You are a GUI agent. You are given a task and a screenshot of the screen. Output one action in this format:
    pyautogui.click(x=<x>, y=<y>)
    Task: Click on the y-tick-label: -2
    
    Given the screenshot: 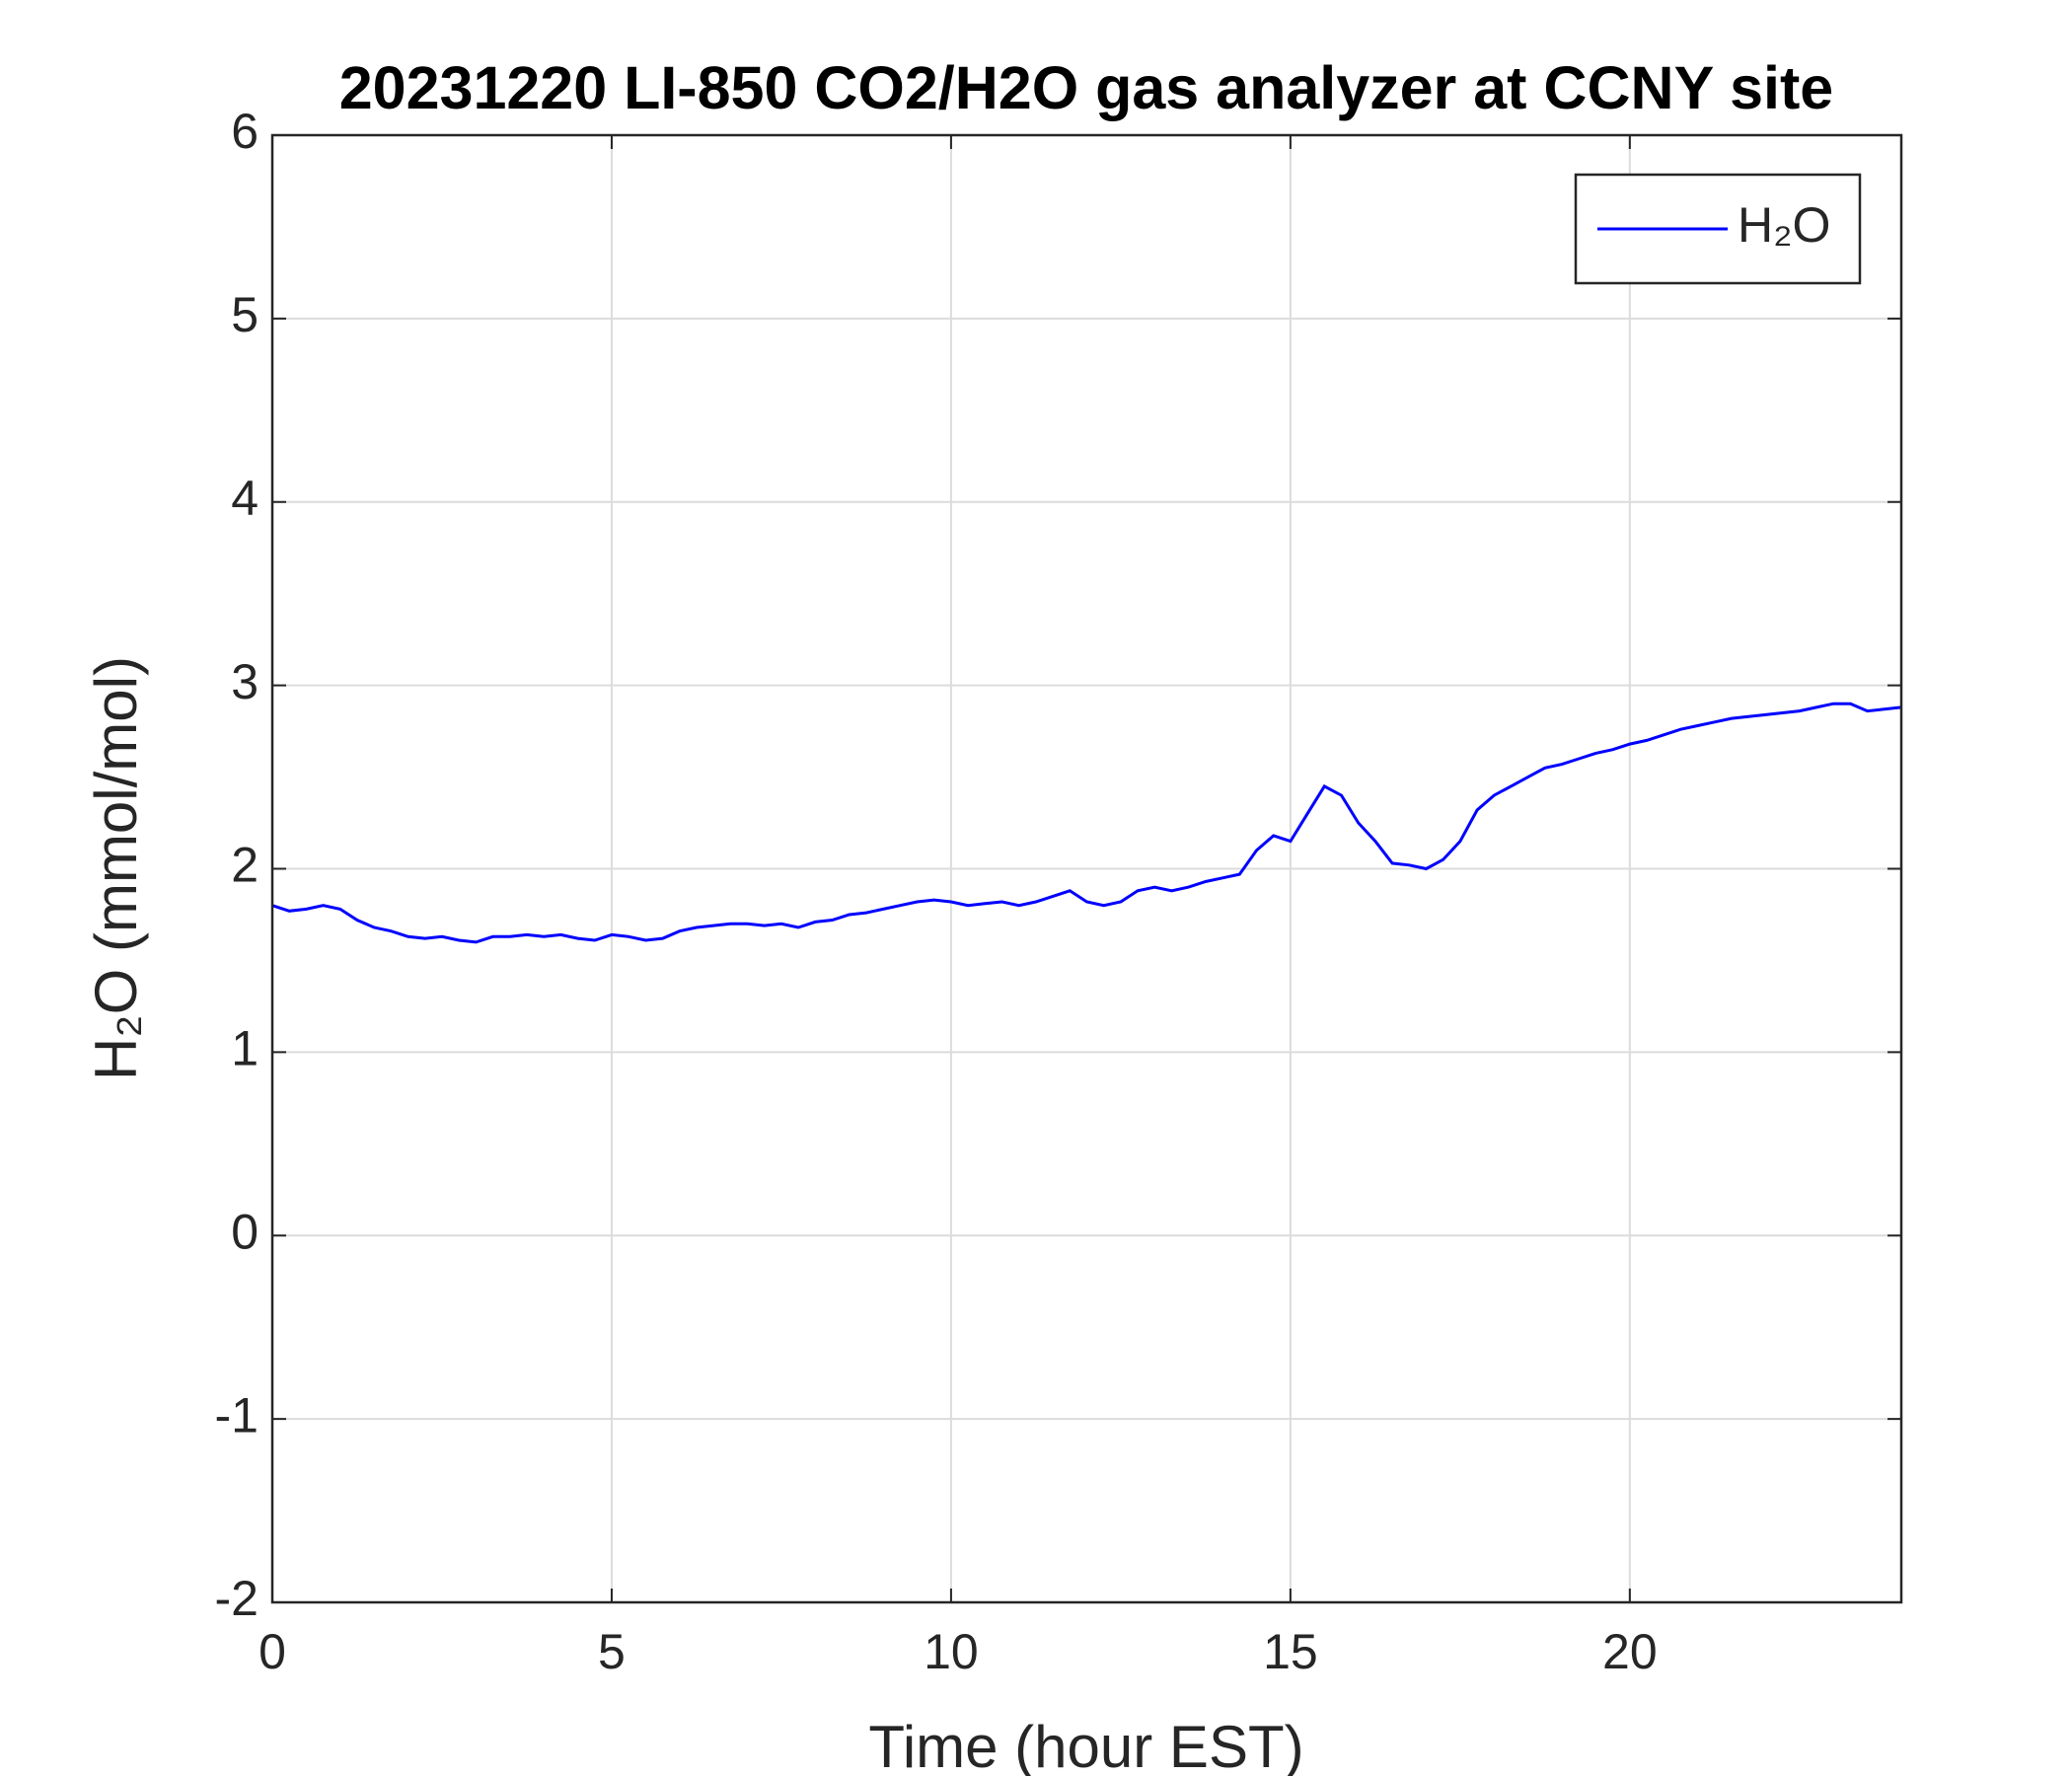 What is the action you would take?
    pyautogui.click(x=237, y=1599)
    